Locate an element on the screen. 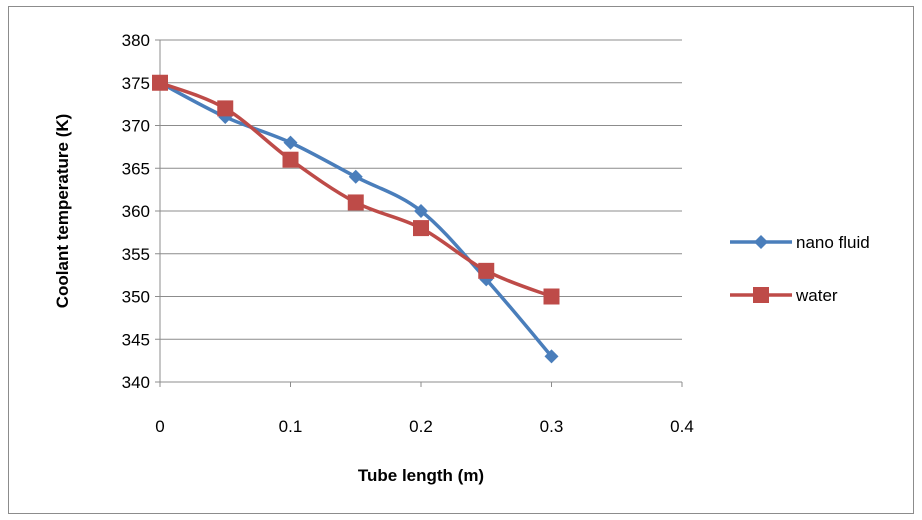 Image resolution: width=922 pixels, height=520 pixels. y-tick-label: 380 is located at coordinates (136, 40).